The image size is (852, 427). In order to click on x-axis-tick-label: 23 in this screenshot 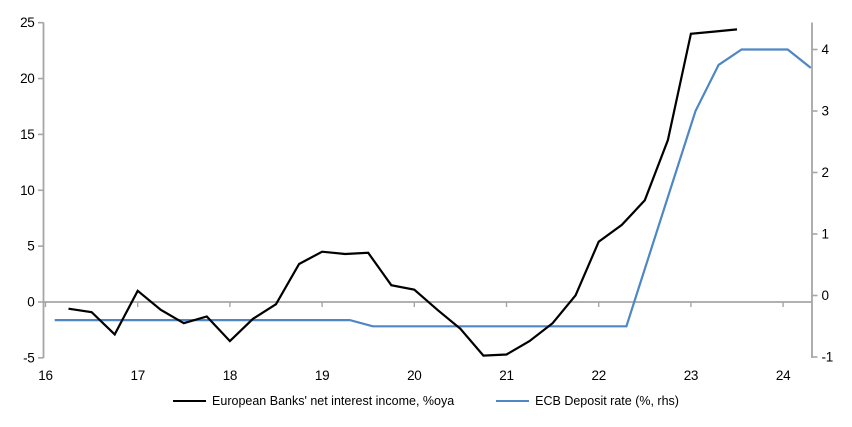, I will do `click(691, 375)`.